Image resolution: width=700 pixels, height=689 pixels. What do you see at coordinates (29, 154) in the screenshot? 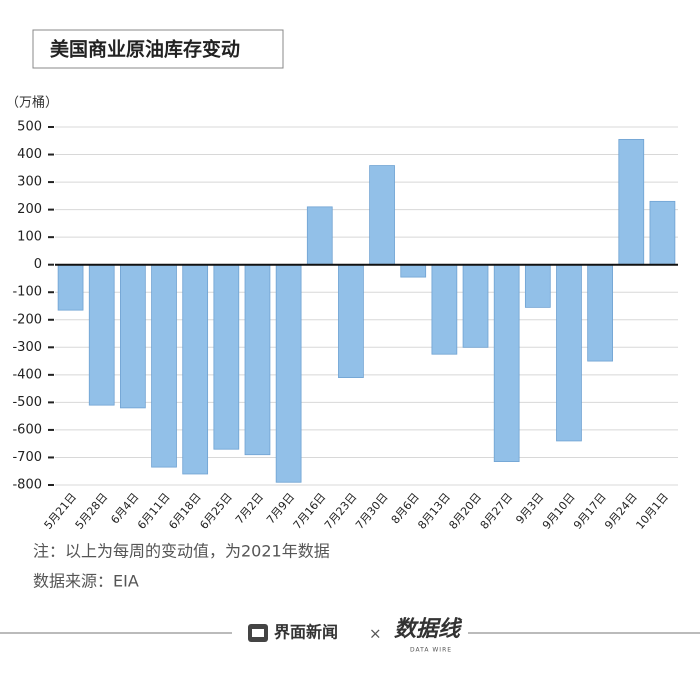
I see `y-tick-label: 400` at bounding box center [29, 154].